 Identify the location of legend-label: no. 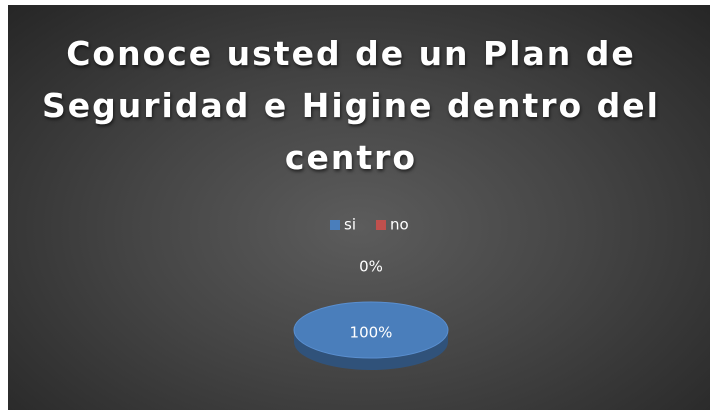
(399, 225).